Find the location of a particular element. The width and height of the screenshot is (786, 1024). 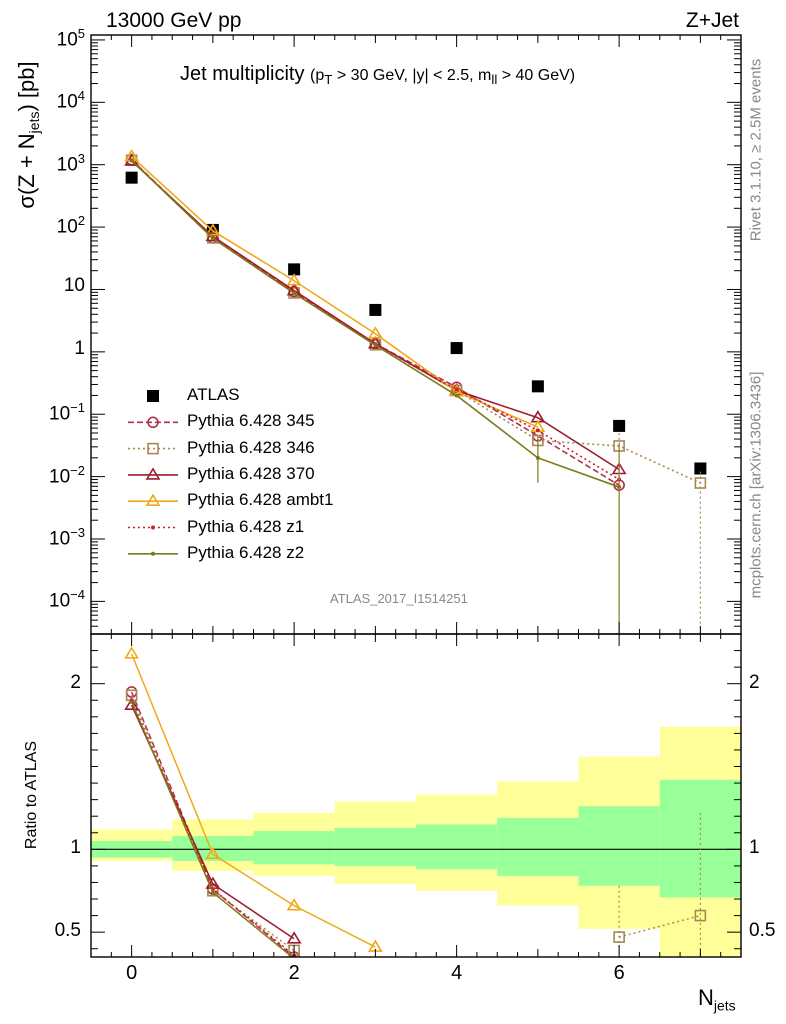

tick-label: 10 is located at coordinates (74, 286).